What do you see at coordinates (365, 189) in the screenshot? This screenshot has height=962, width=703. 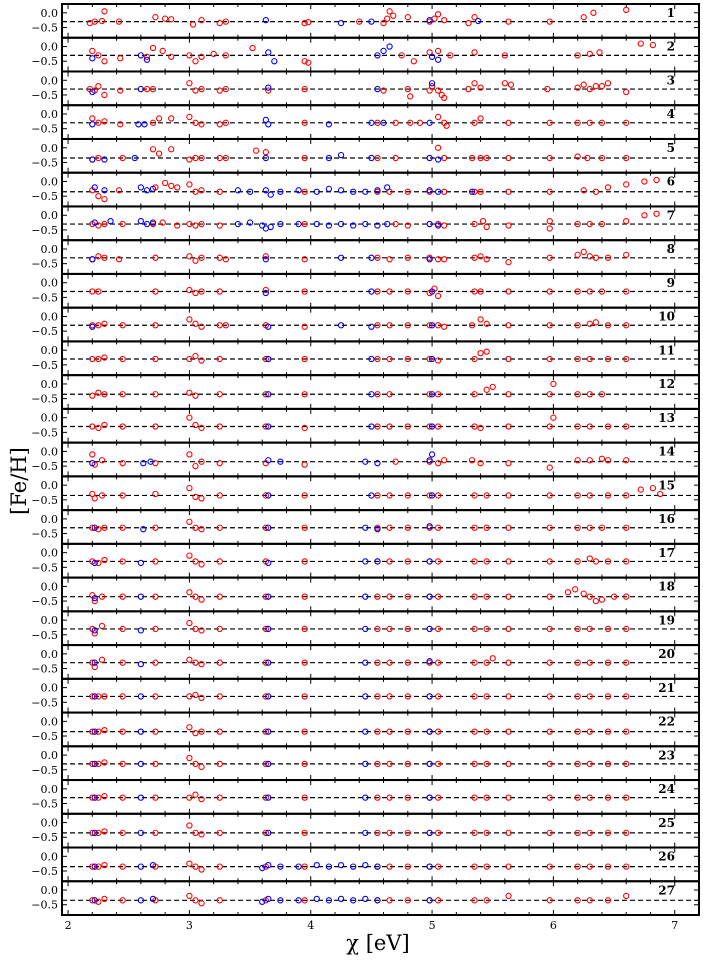 I see `panel-6: 0.0−0.5 6` at bounding box center [365, 189].